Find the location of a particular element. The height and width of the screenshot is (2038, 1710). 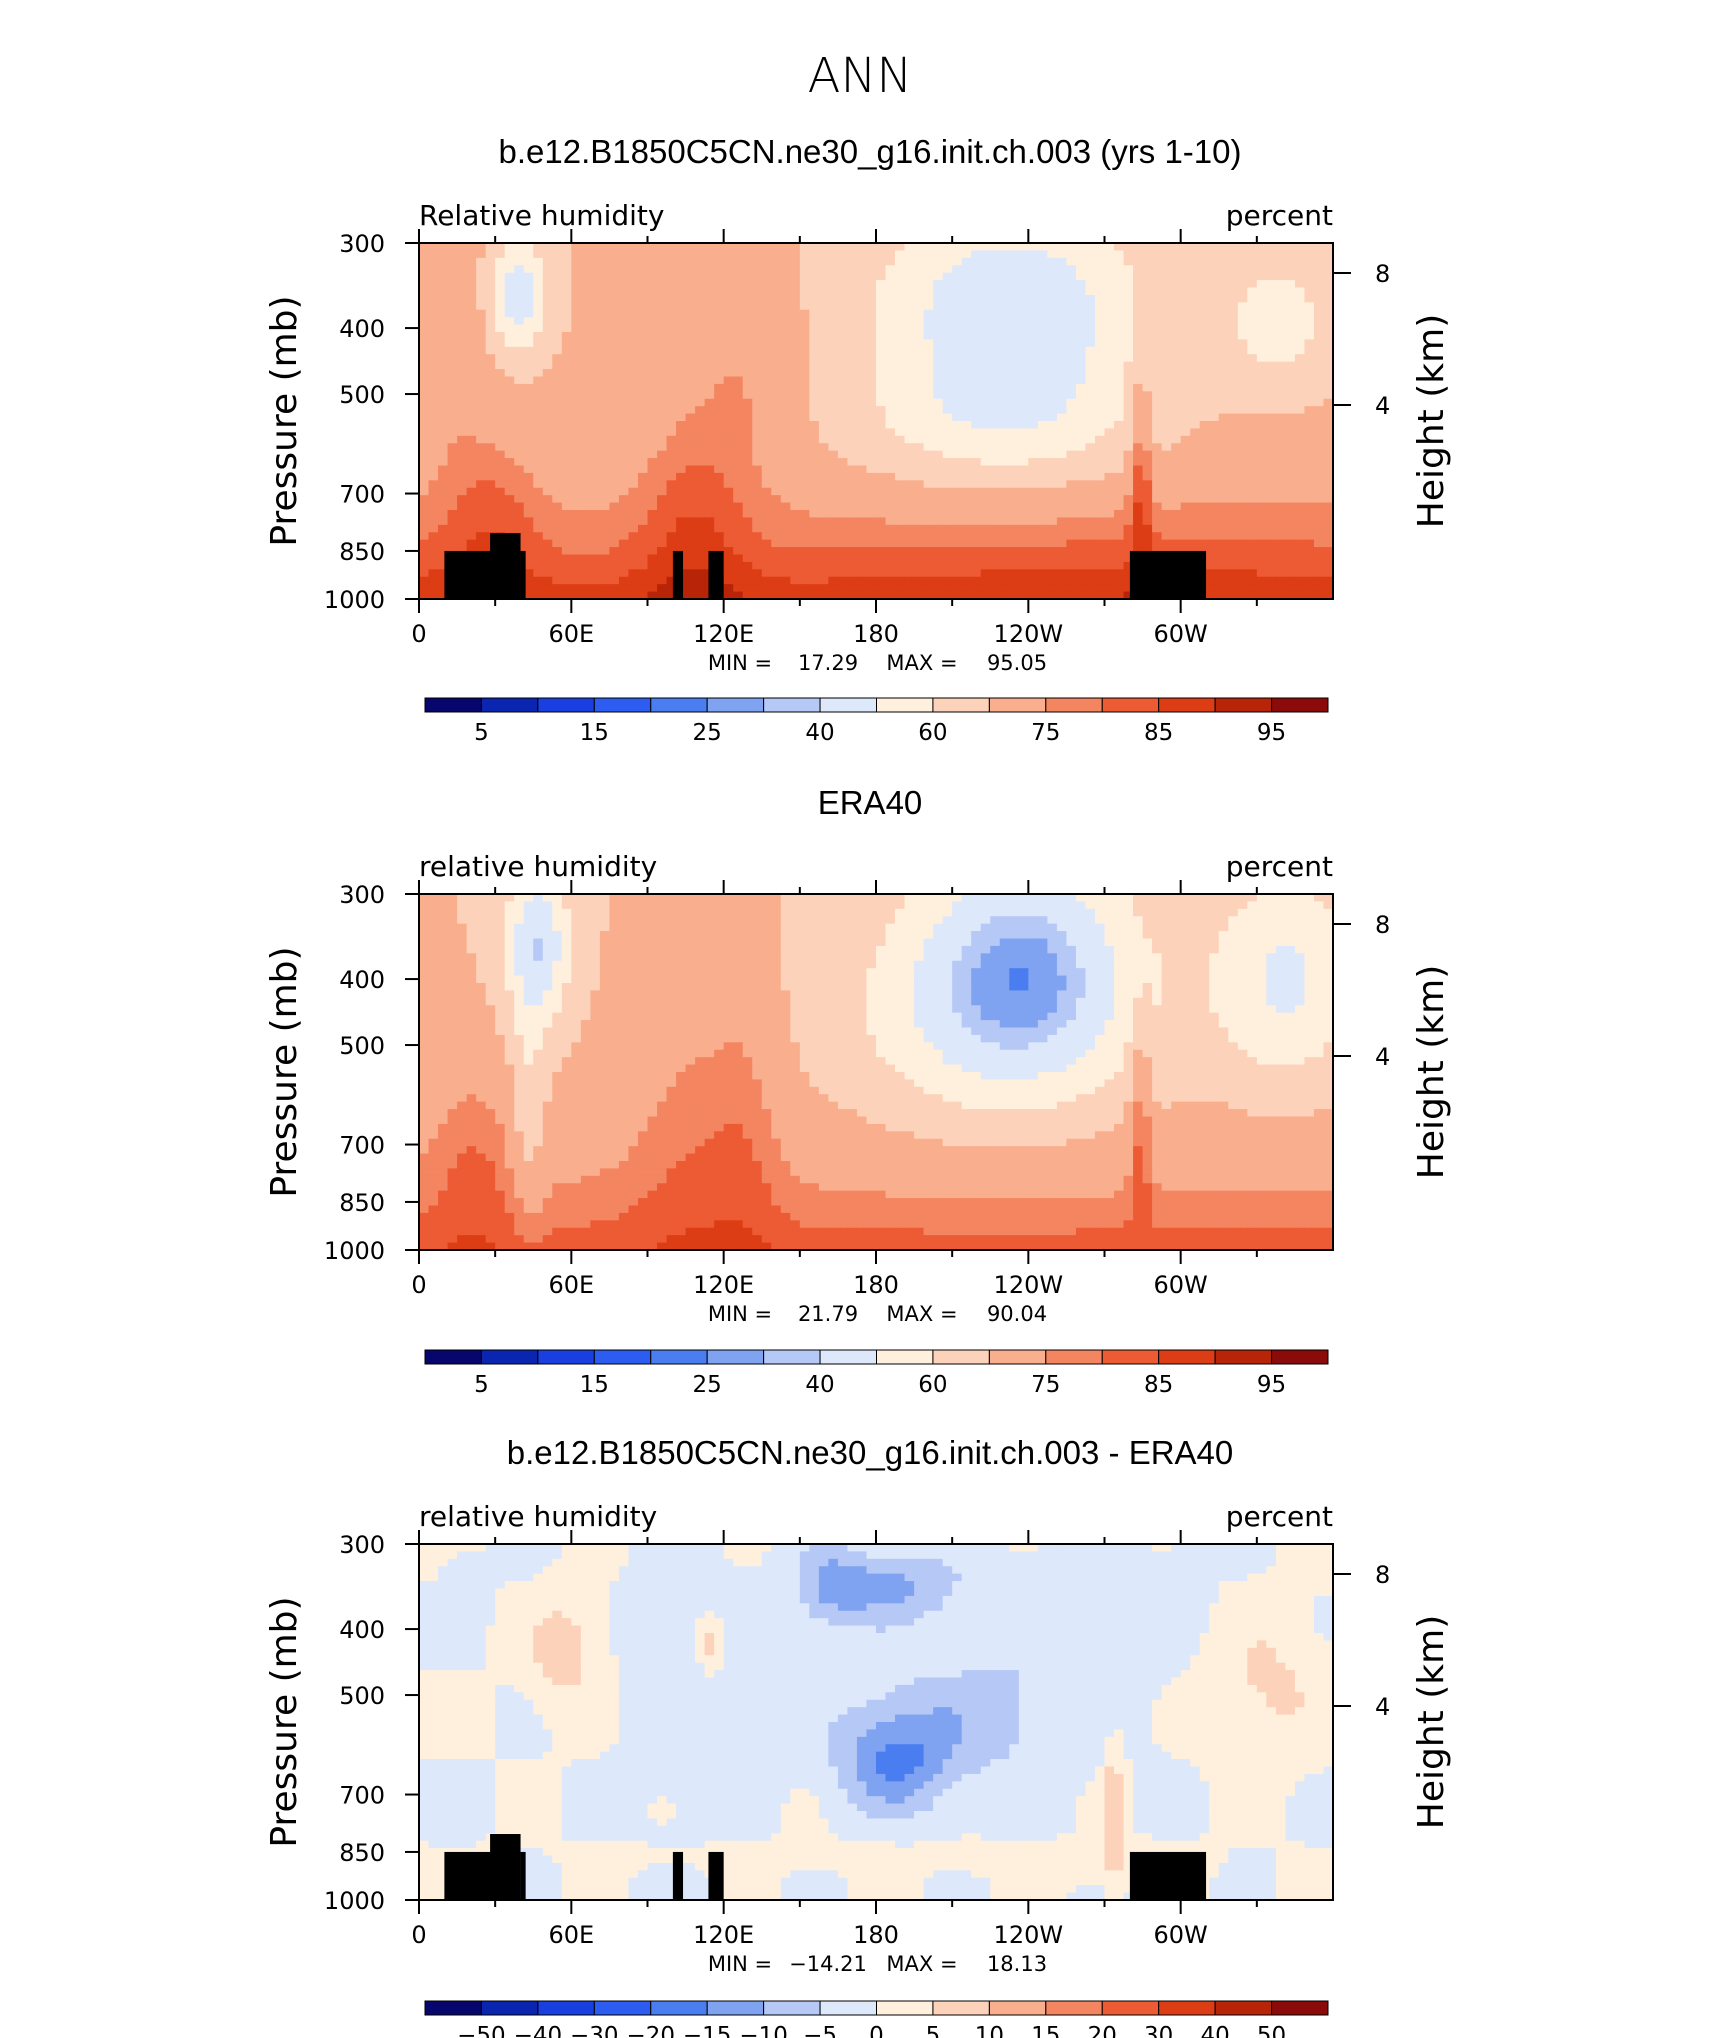

y-tick-label: 850 is located at coordinates (362, 552).